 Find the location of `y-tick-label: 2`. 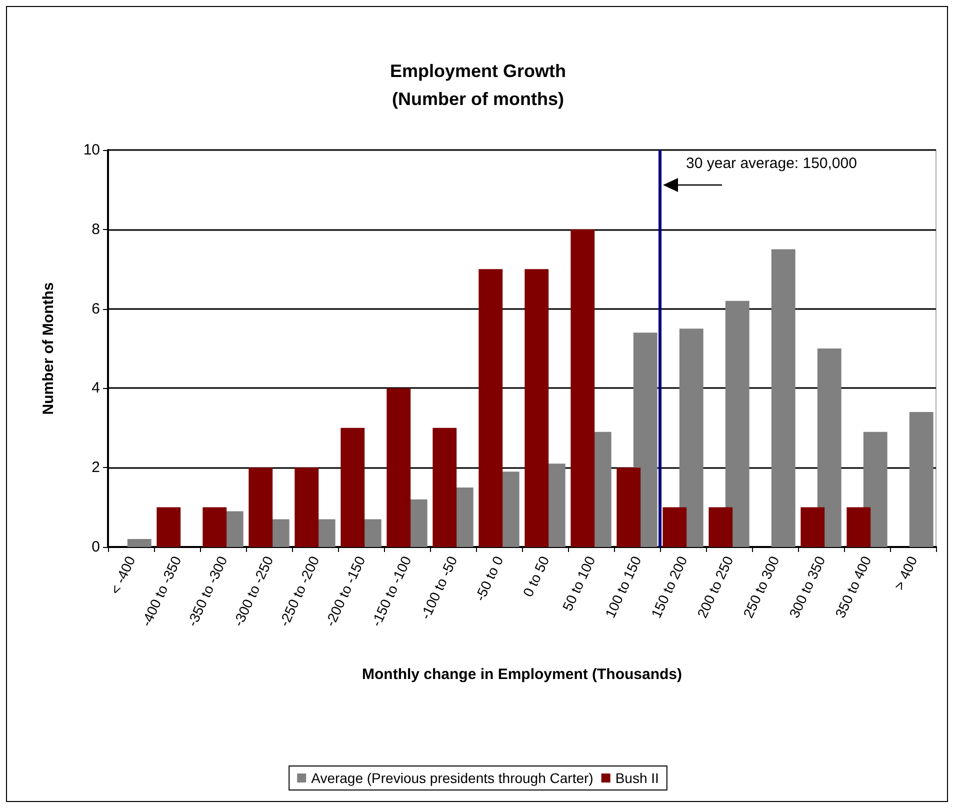

y-tick-label: 2 is located at coordinates (96, 467).